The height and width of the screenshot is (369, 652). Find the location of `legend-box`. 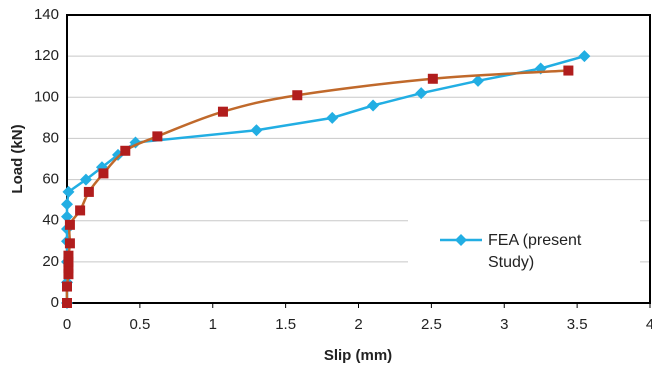

legend-box is located at coordinates (524, 255).